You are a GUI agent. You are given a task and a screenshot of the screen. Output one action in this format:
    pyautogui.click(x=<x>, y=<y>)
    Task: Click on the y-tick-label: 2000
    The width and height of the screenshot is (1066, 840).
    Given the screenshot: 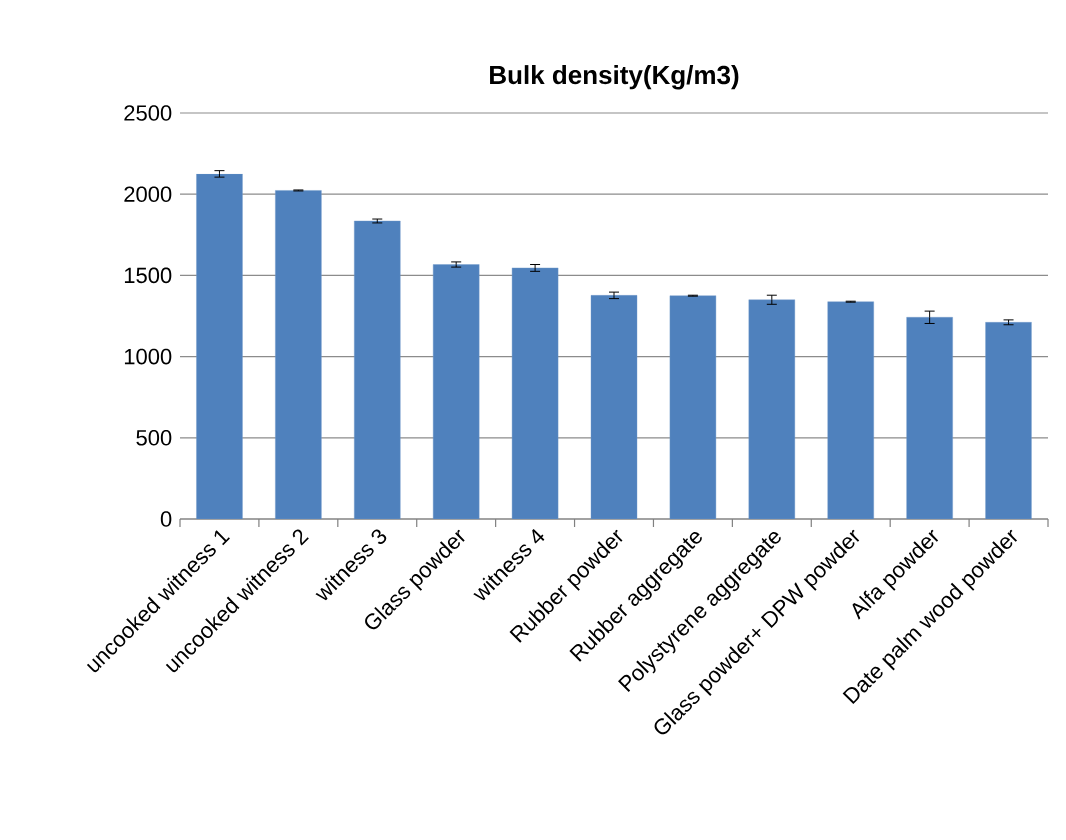 What is the action you would take?
    pyautogui.click(x=148, y=194)
    